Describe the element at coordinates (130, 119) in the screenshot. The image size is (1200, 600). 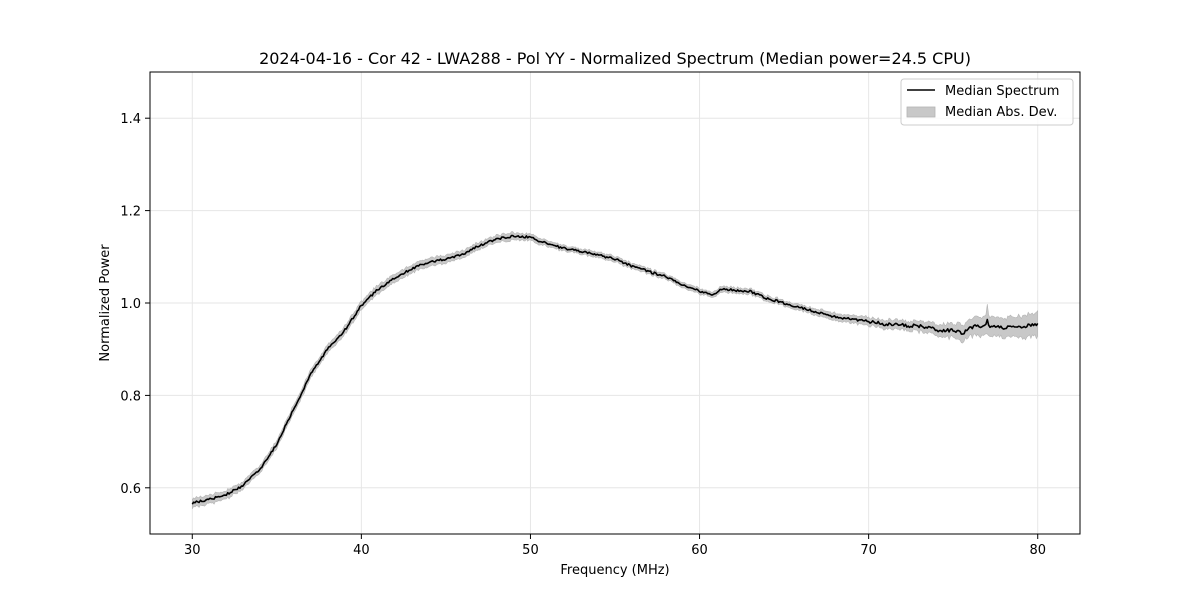
I see `y-tick-label: 1.4` at that location.